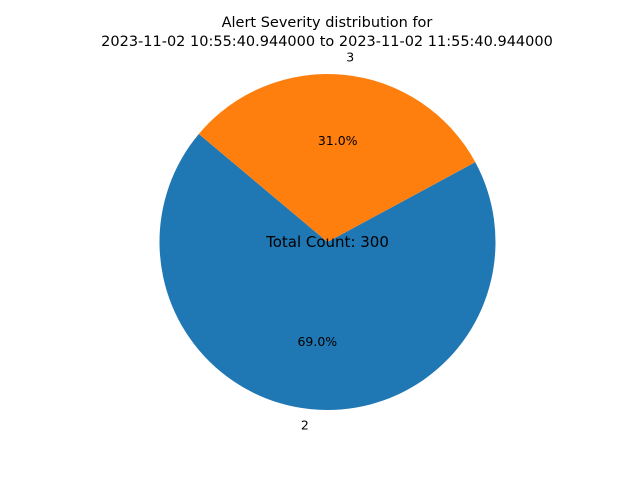 This screenshot has height=480, width=640. What do you see at coordinates (327, 23) in the screenshot?
I see `chart-title-line: Alert Severity distribution for` at bounding box center [327, 23].